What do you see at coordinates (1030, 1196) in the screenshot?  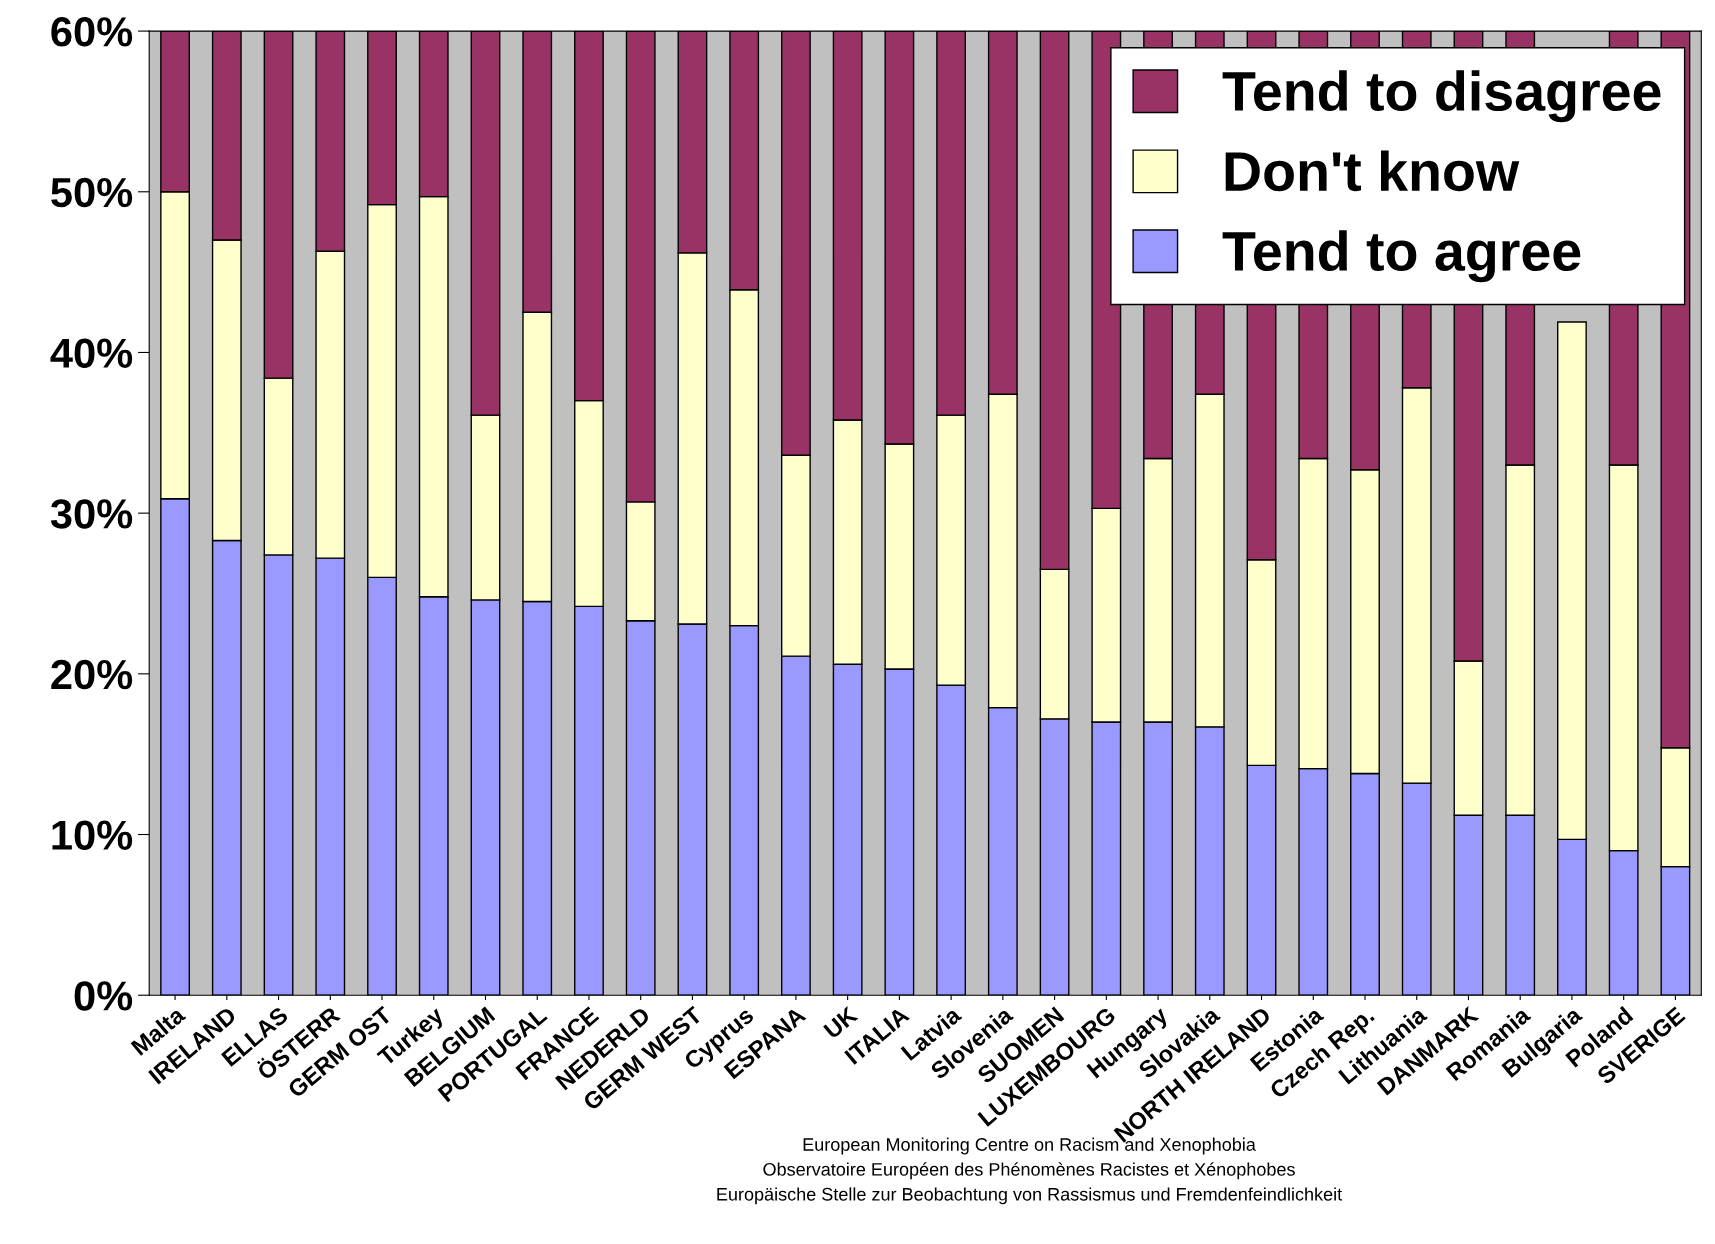 I see `text: Europäische Stelle zur Beobachtung von Rassismus und Fremdenfeindlichkeit` at bounding box center [1030, 1196].